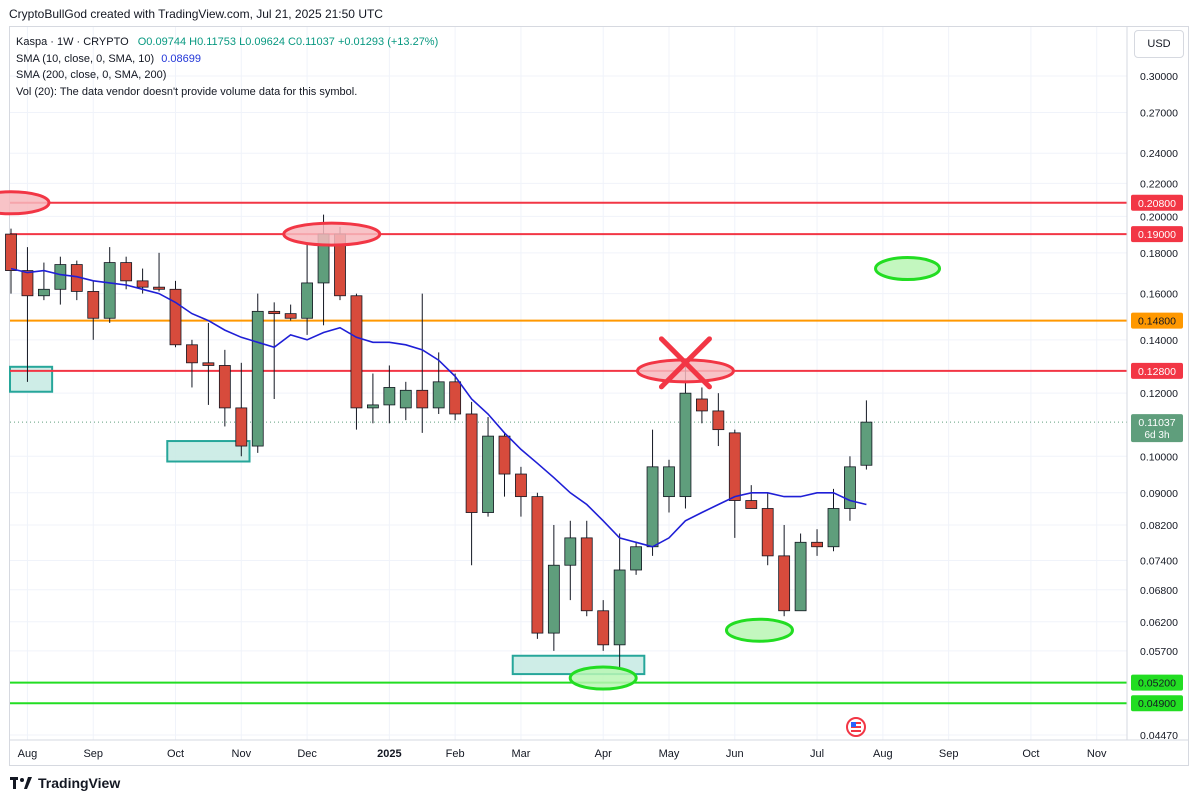 The height and width of the screenshot is (800, 1200). I want to click on time-tick-label: Feb, so click(455, 754).